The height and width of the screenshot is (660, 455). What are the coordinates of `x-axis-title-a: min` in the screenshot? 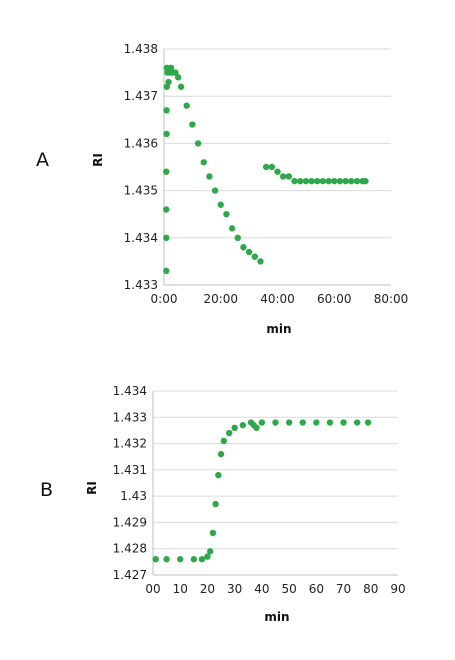 It's located at (278, 329).